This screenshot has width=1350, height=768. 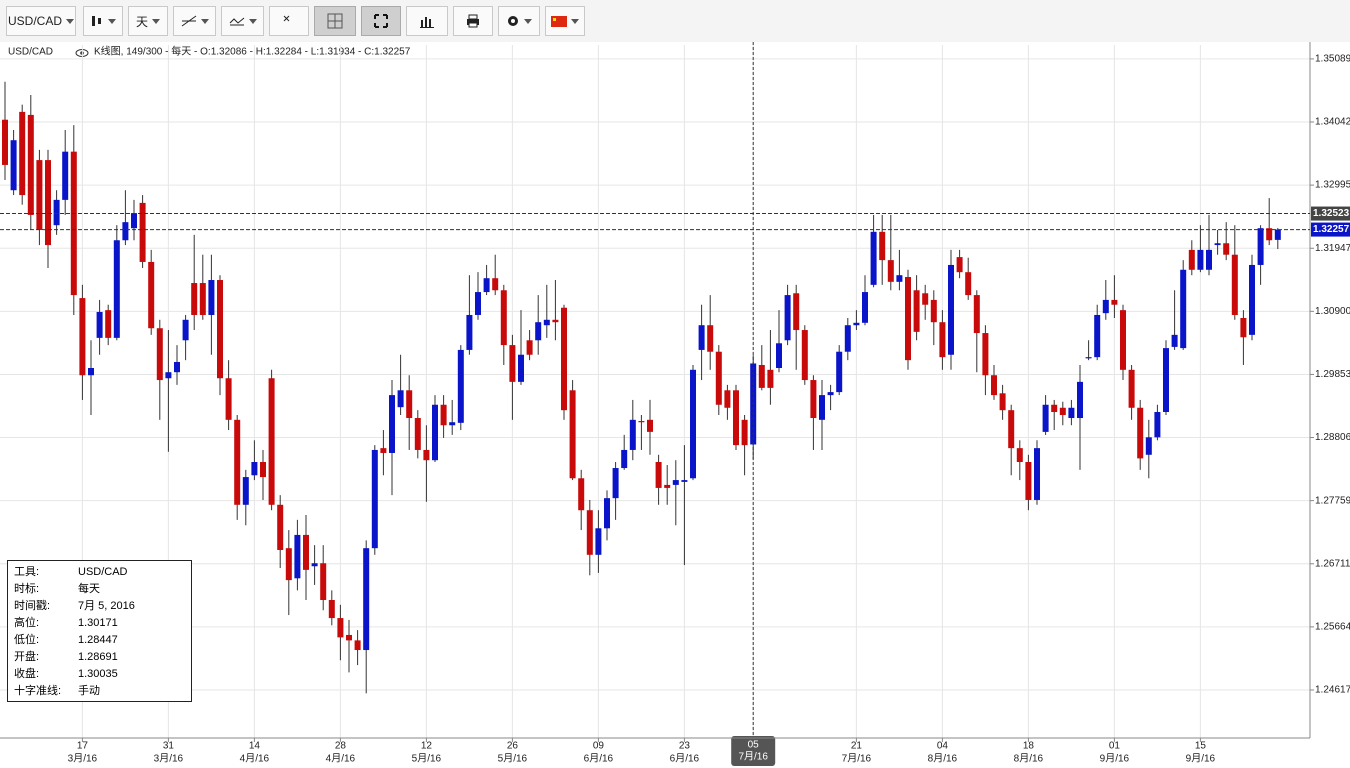 I want to click on info-value: USD/CAD, so click(x=103, y=572).